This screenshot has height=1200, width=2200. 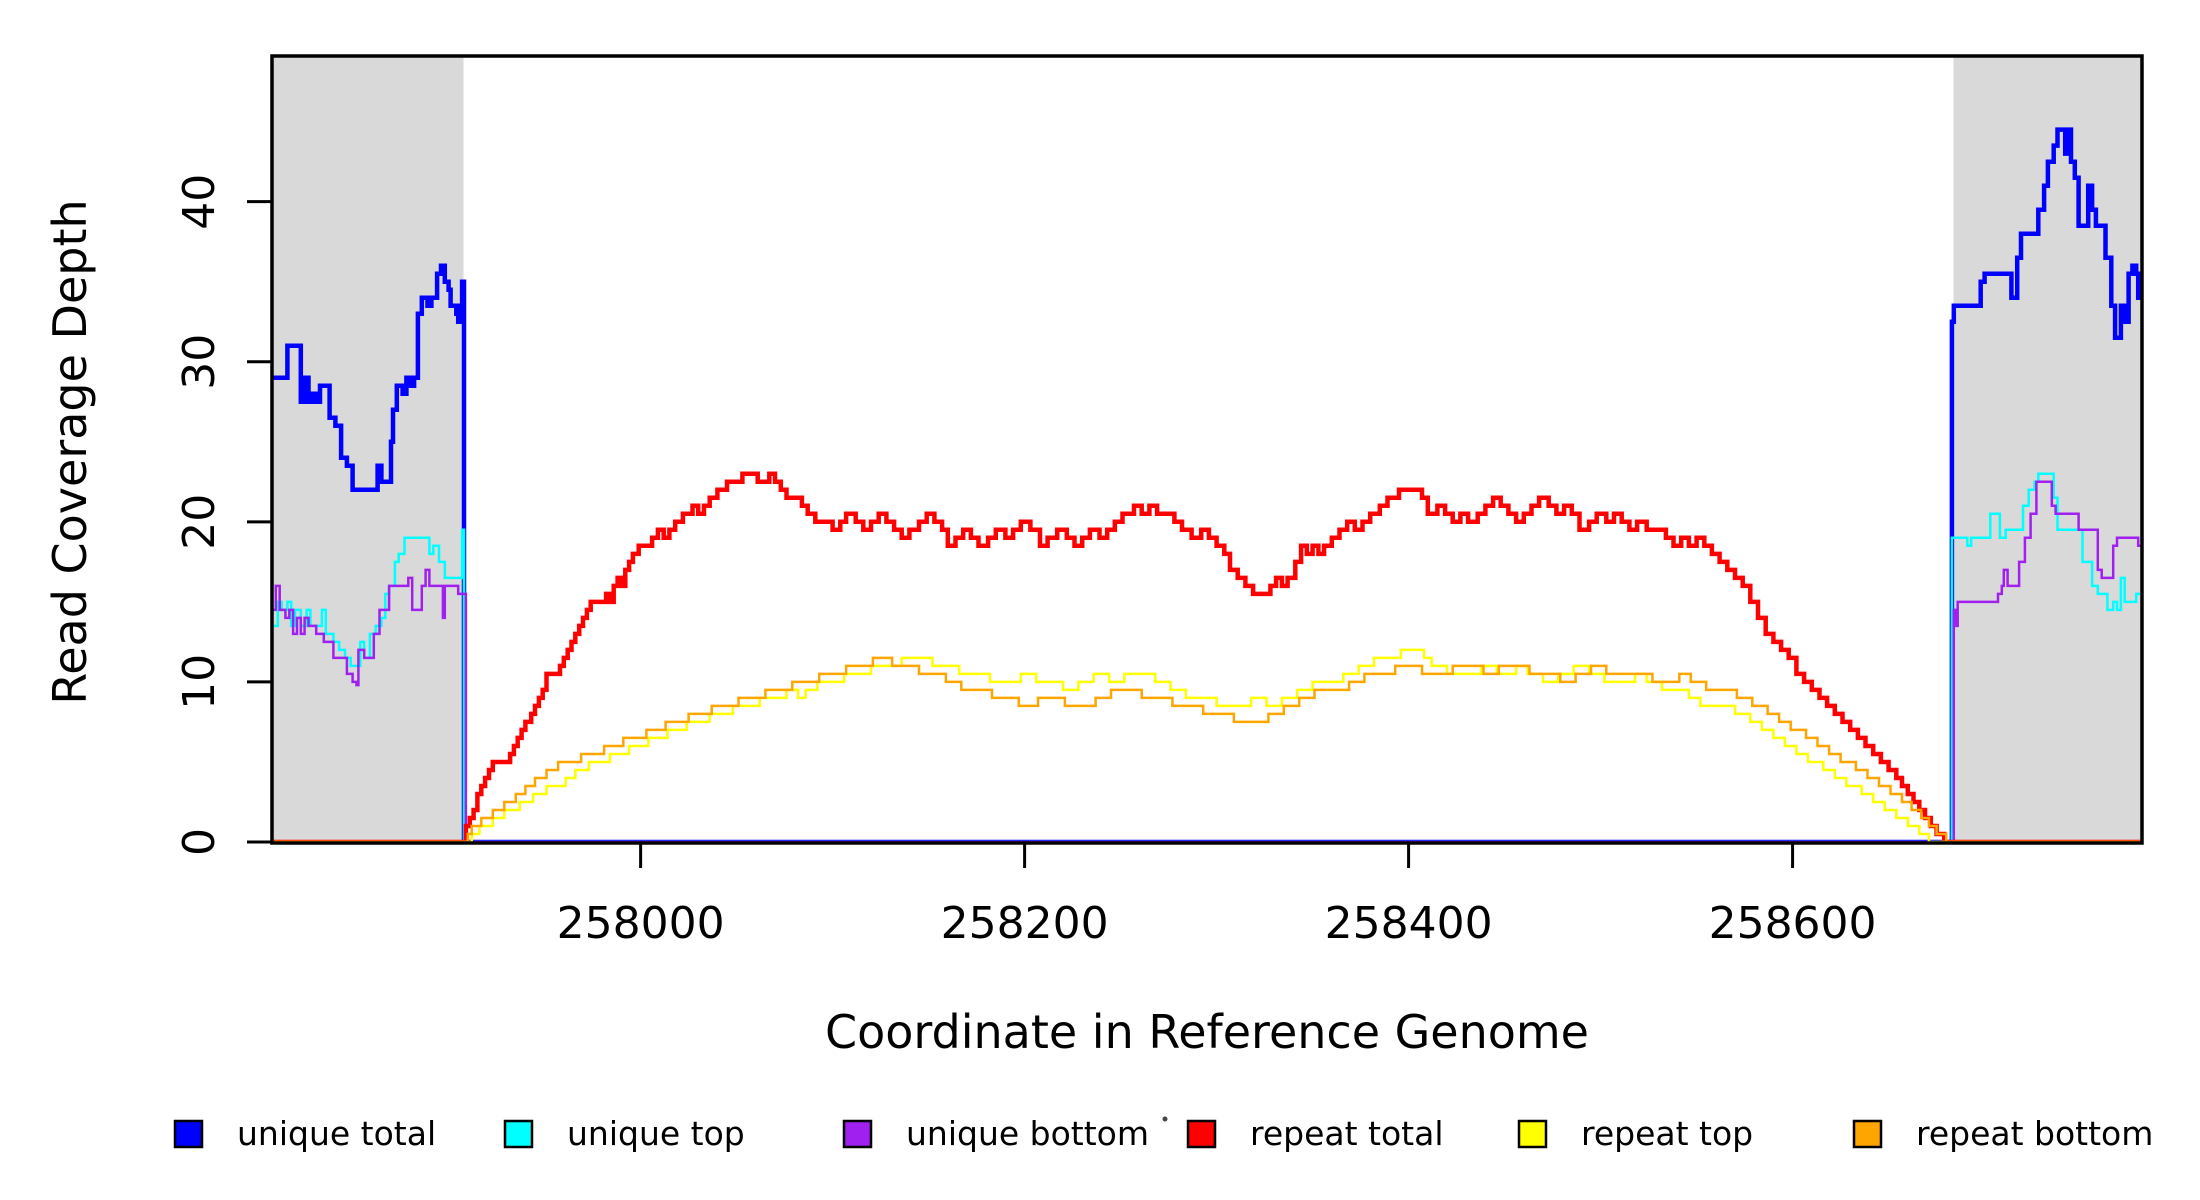 I want to click on x-tick-label: 258200, so click(x=1025, y=923).